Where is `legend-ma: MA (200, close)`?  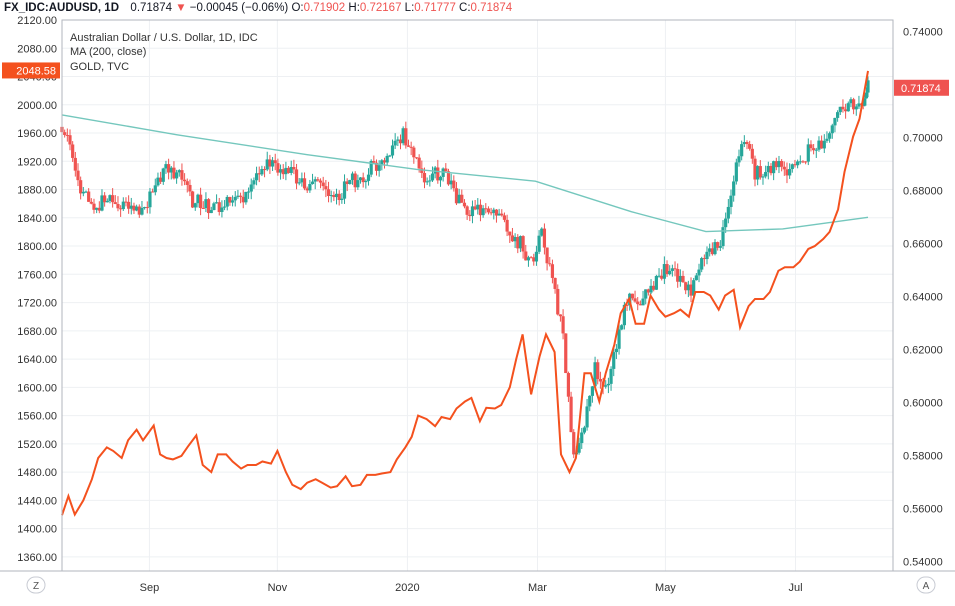
legend-ma: MA (200, close) is located at coordinates (108, 52).